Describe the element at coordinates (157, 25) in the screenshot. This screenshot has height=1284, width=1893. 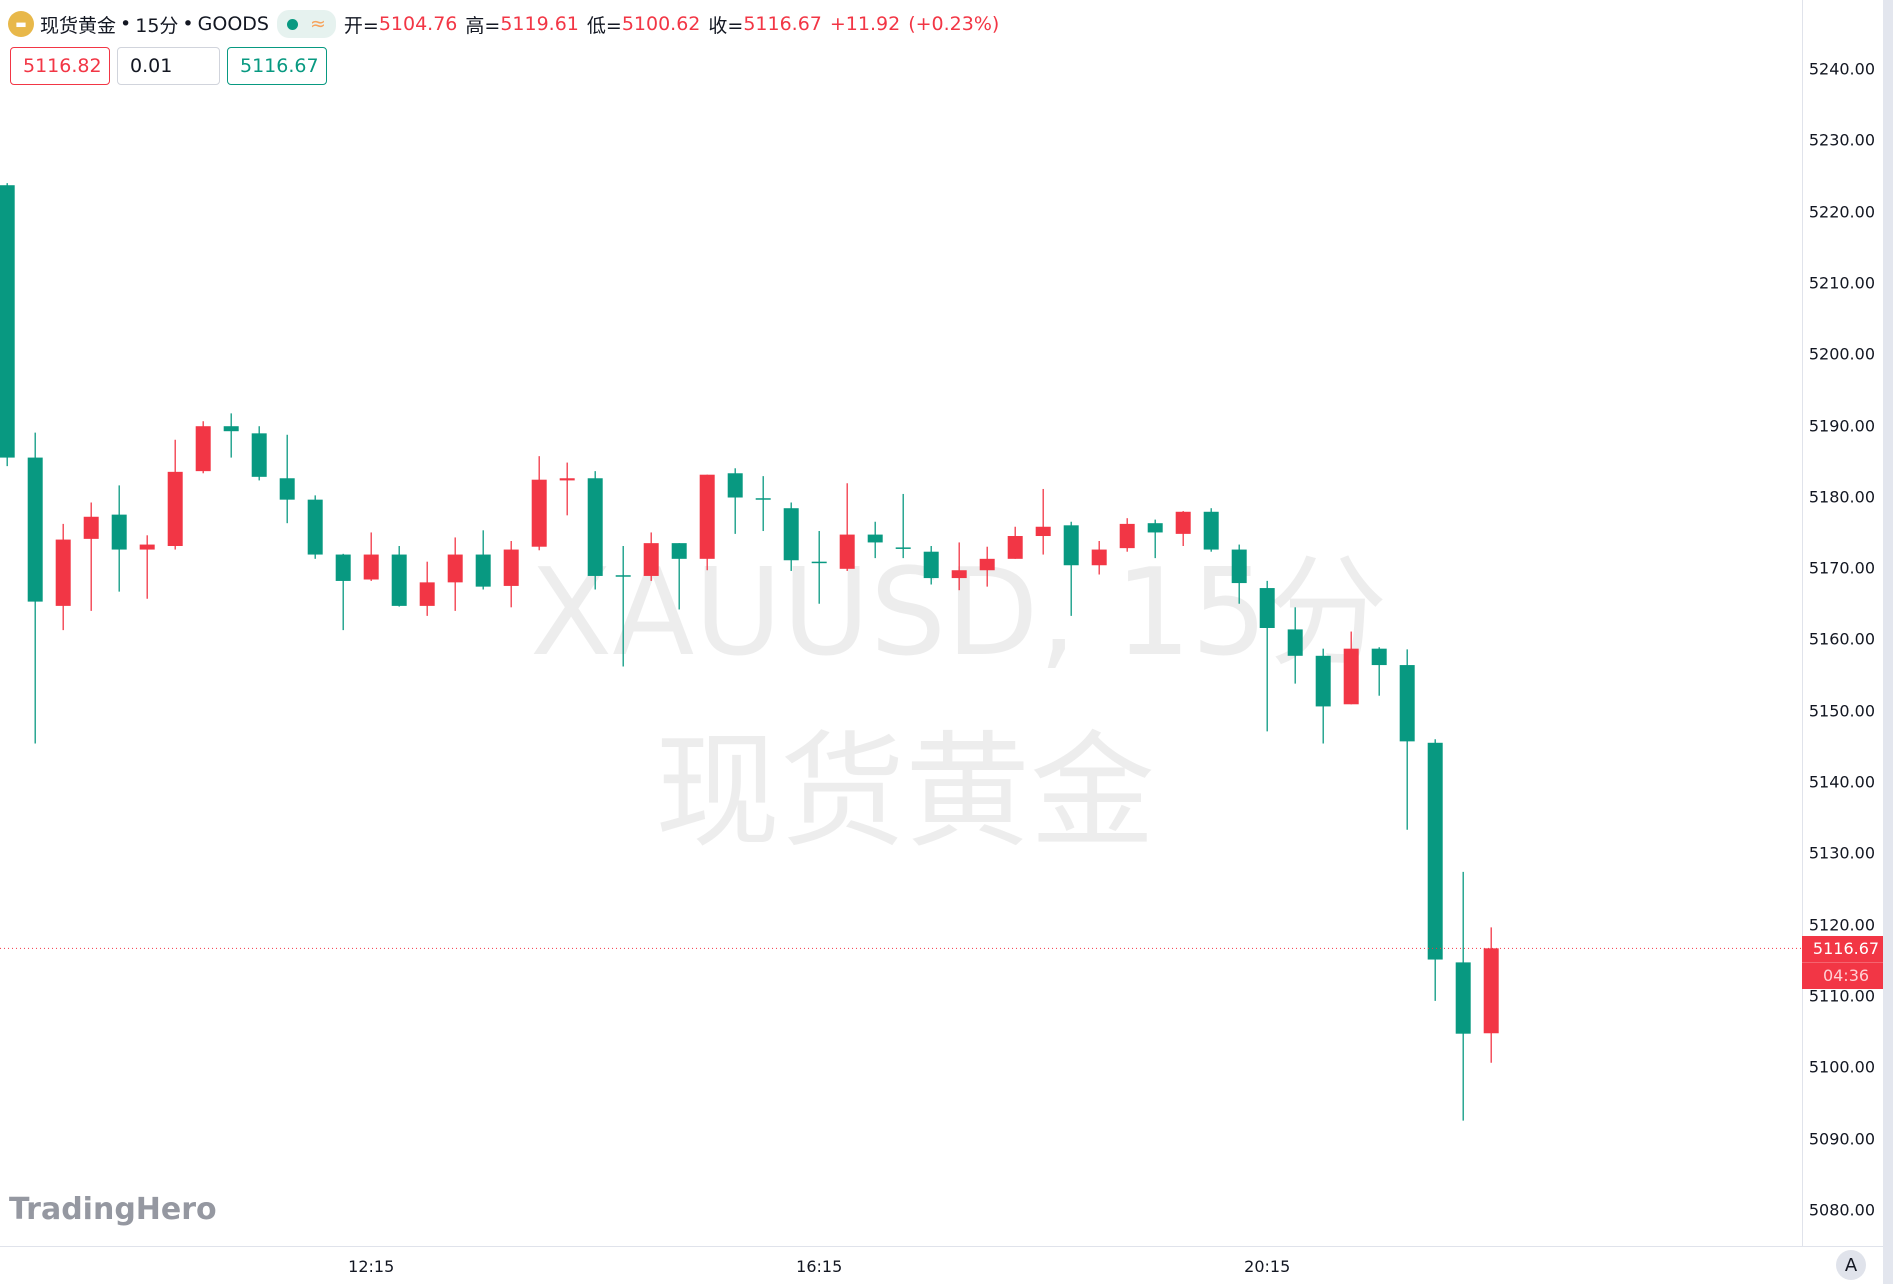
I see `interval: 15分` at that location.